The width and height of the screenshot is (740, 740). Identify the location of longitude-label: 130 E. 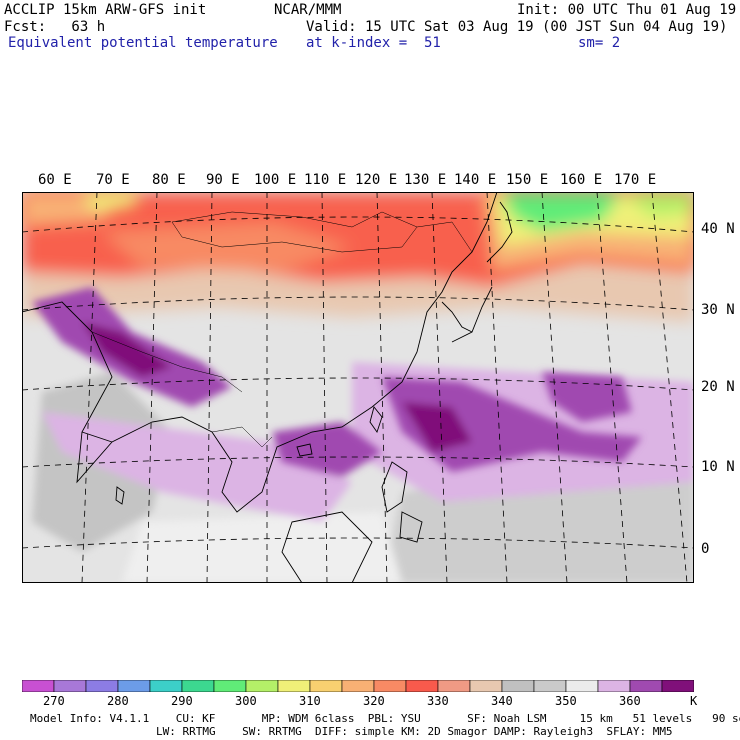
(425, 180).